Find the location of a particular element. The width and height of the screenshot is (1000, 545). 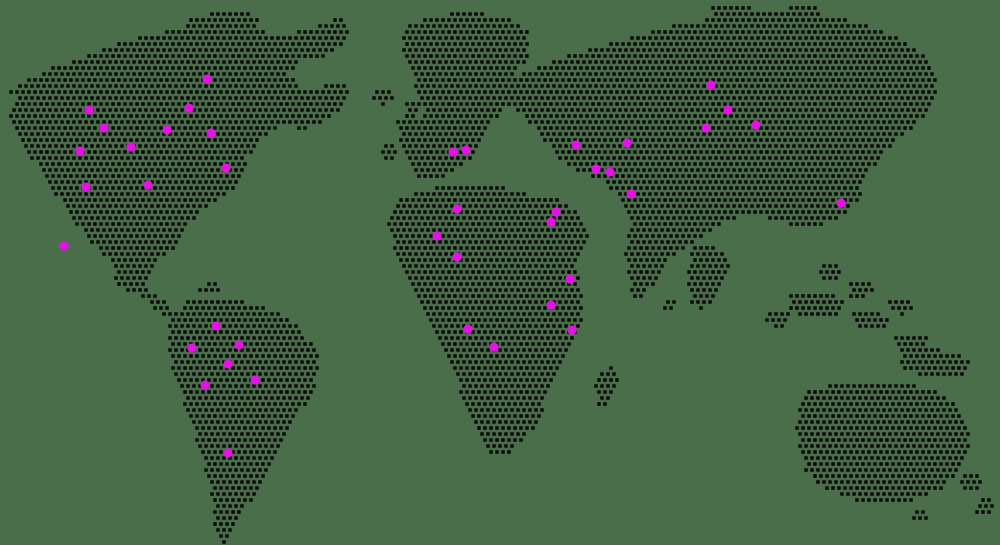

location-marker: North Africa (457, 209) is located at coordinates (457, 209).